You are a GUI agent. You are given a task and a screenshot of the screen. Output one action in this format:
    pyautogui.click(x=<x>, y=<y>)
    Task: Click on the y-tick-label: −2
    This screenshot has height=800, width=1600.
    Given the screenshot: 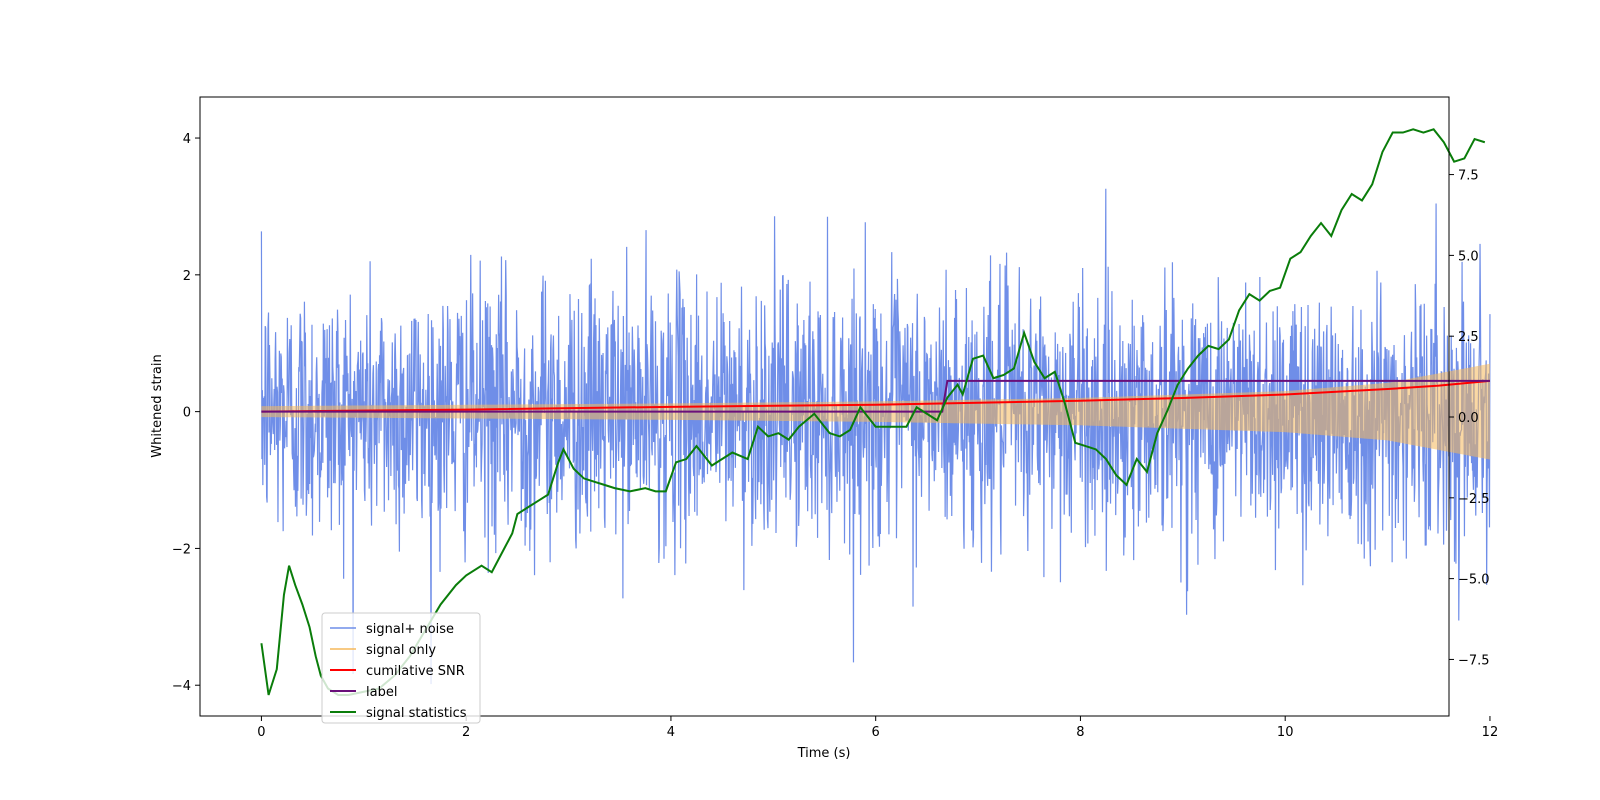 What is the action you would take?
    pyautogui.click(x=181, y=549)
    